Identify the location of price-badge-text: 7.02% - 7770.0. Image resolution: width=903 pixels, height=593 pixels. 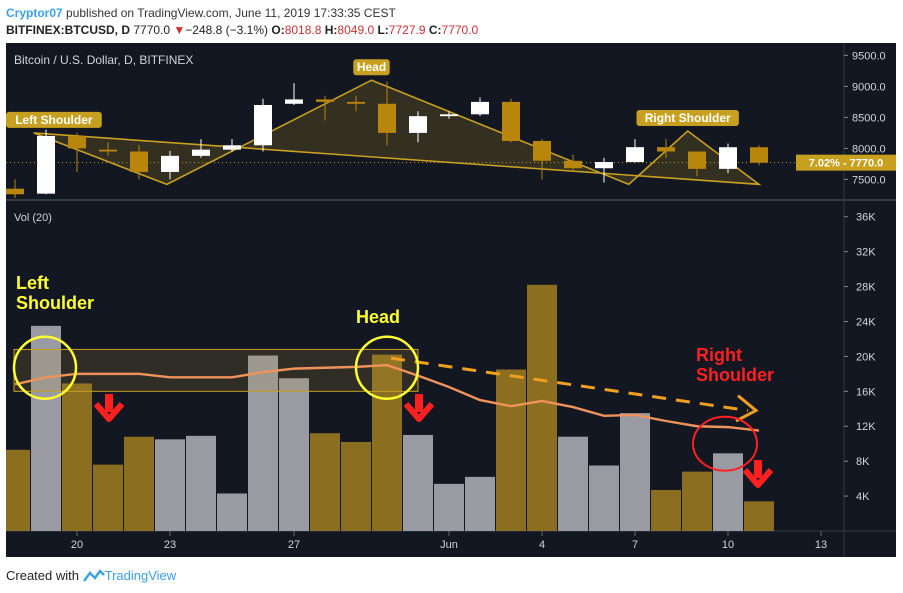
(846, 164).